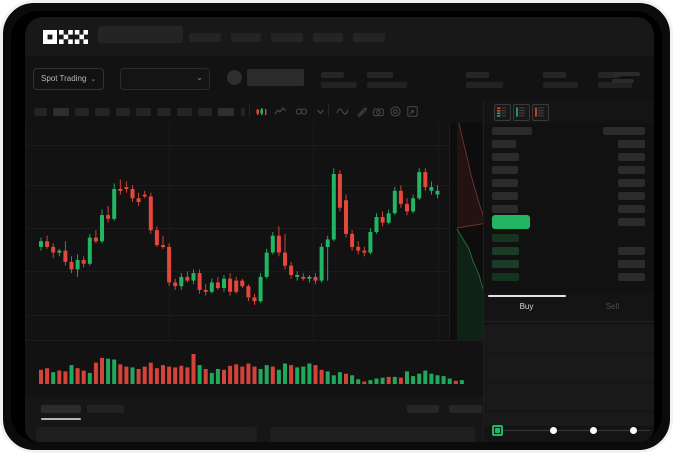  I want to click on market-type-dropdown: Spot Trading ⌄, so click(69, 79).